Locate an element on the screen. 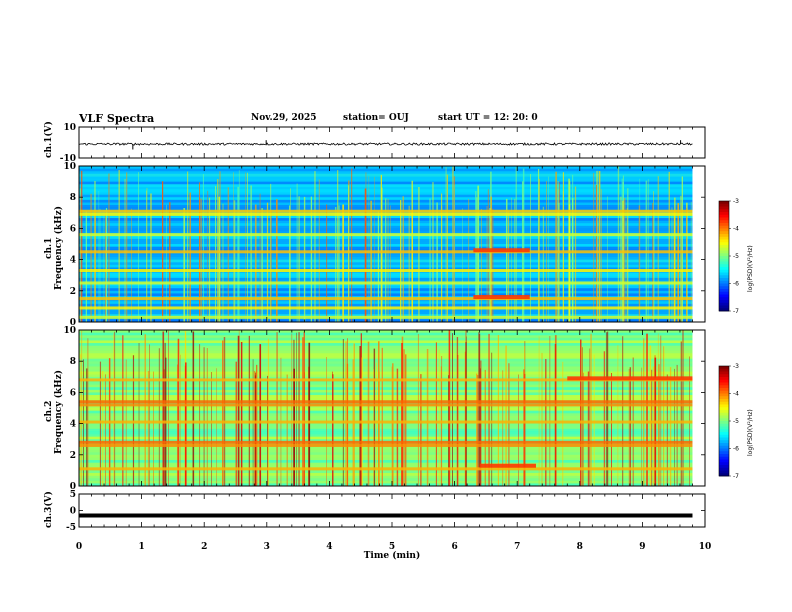  ch3-waveform-ytick-label: 0 is located at coordinates (73, 512).